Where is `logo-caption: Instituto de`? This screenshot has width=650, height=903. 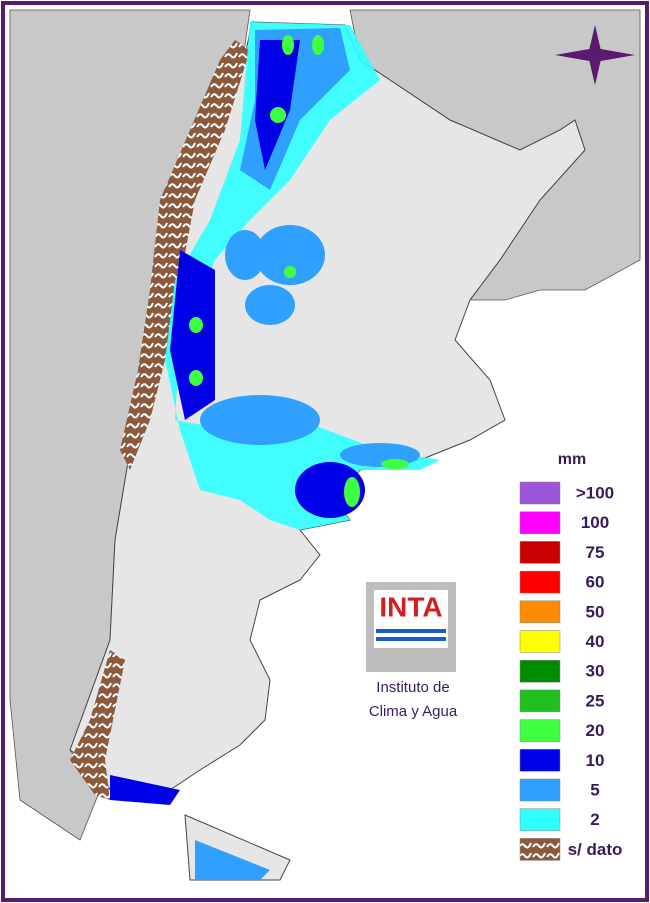
logo-caption: Instituto de is located at coordinates (412, 687).